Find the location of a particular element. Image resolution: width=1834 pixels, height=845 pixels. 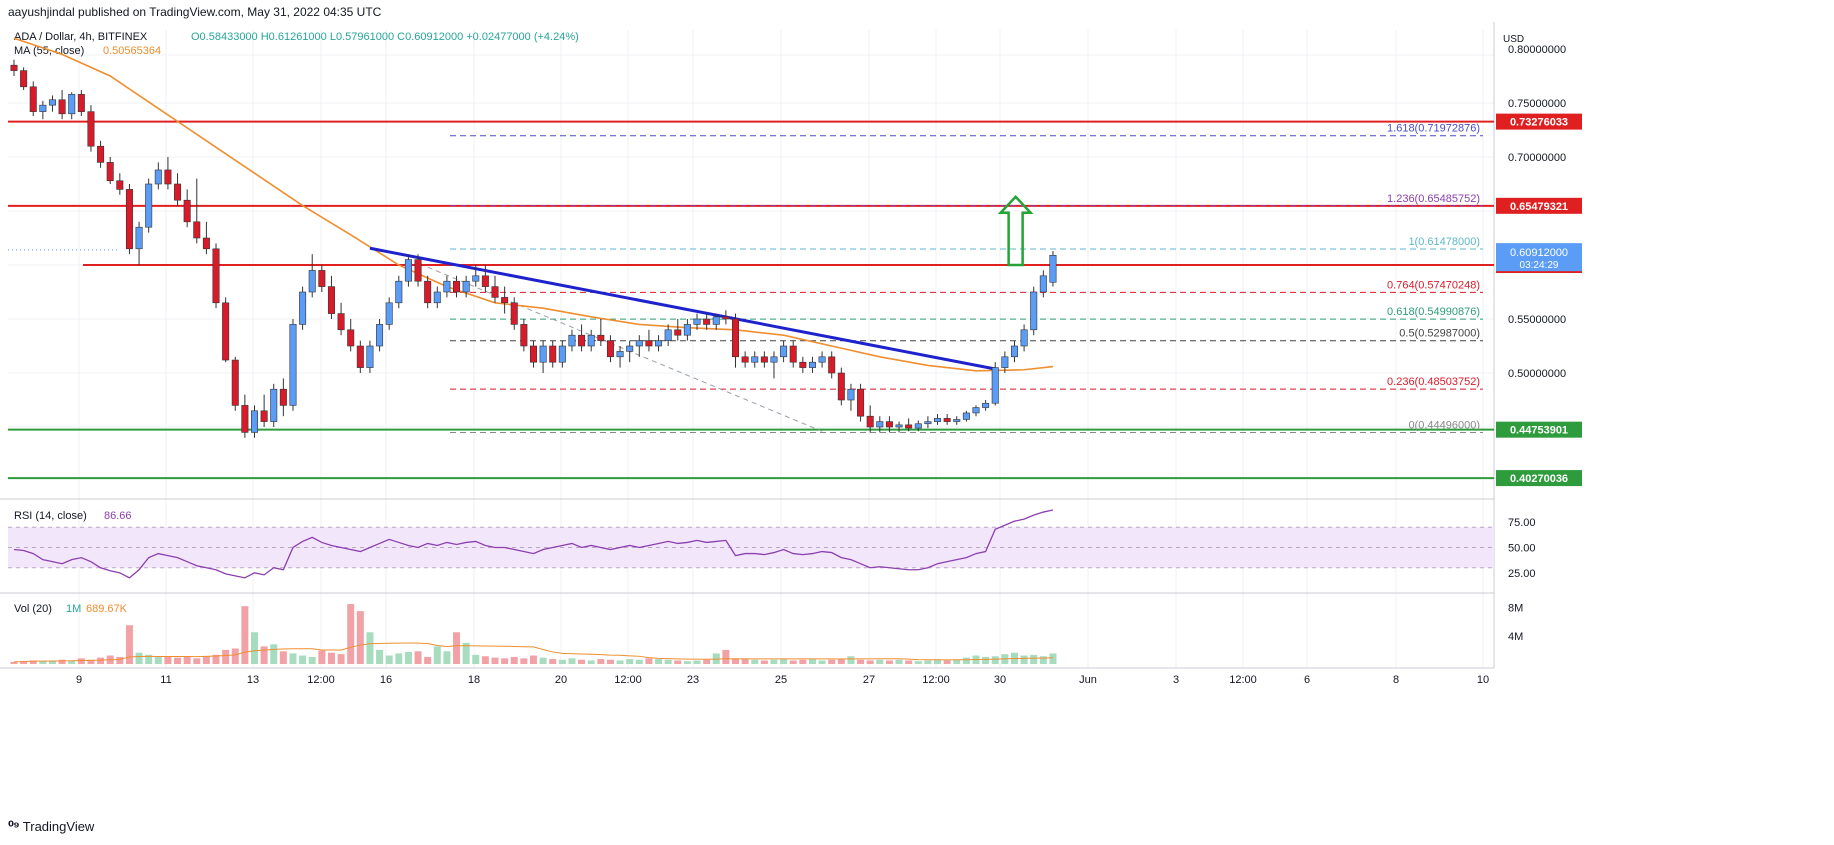

time-tick-3: 12:00 is located at coordinates (321, 680).